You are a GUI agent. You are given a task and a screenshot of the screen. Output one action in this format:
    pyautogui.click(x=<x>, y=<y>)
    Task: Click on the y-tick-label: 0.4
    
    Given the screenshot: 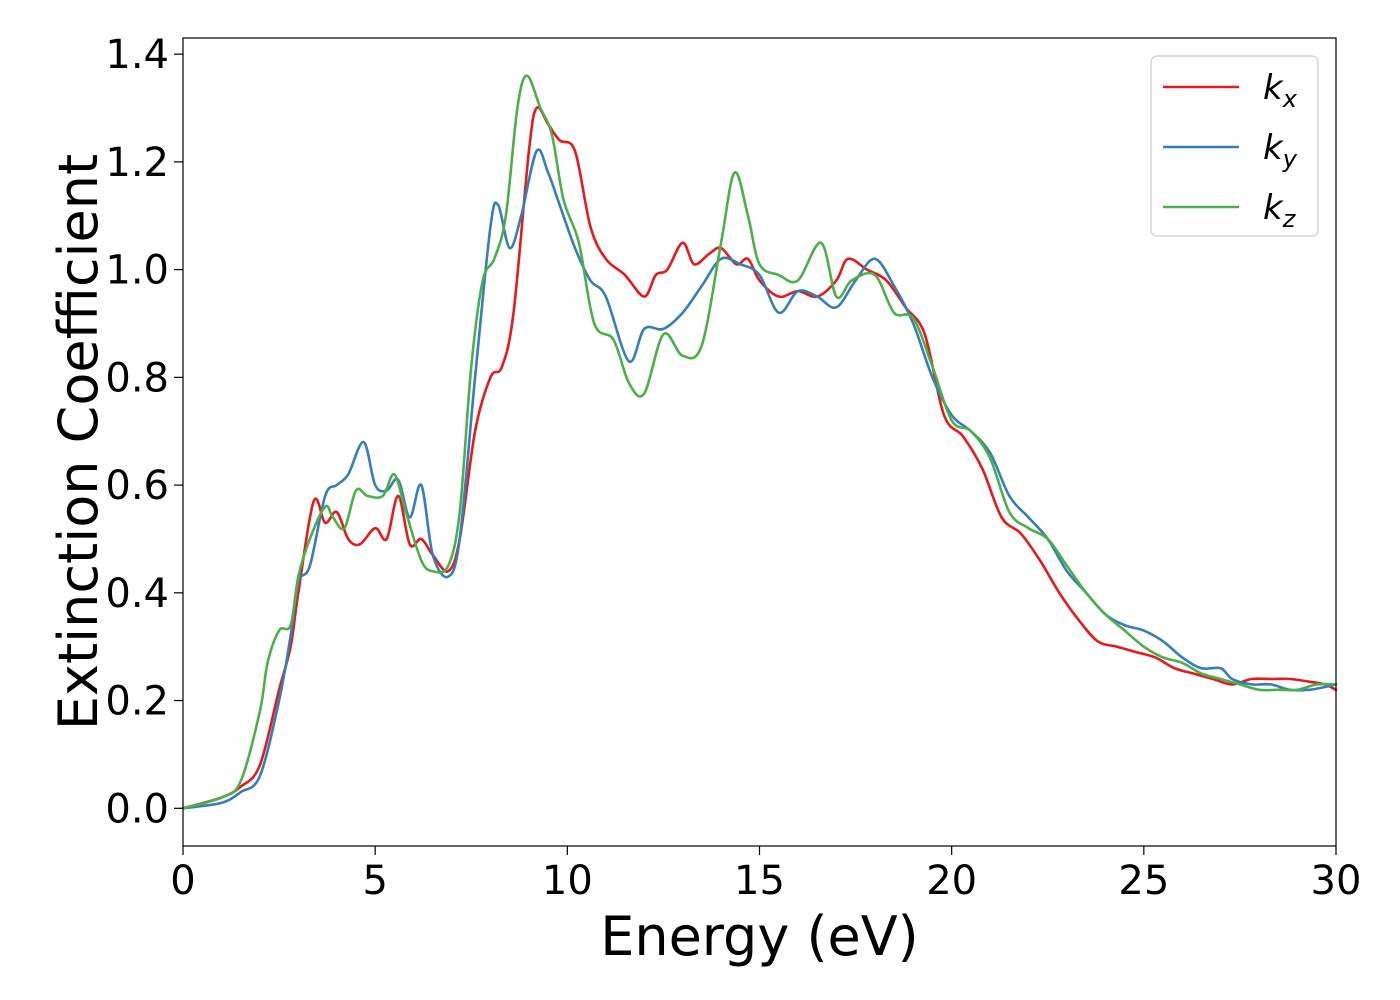 What is the action you would take?
    pyautogui.click(x=137, y=594)
    